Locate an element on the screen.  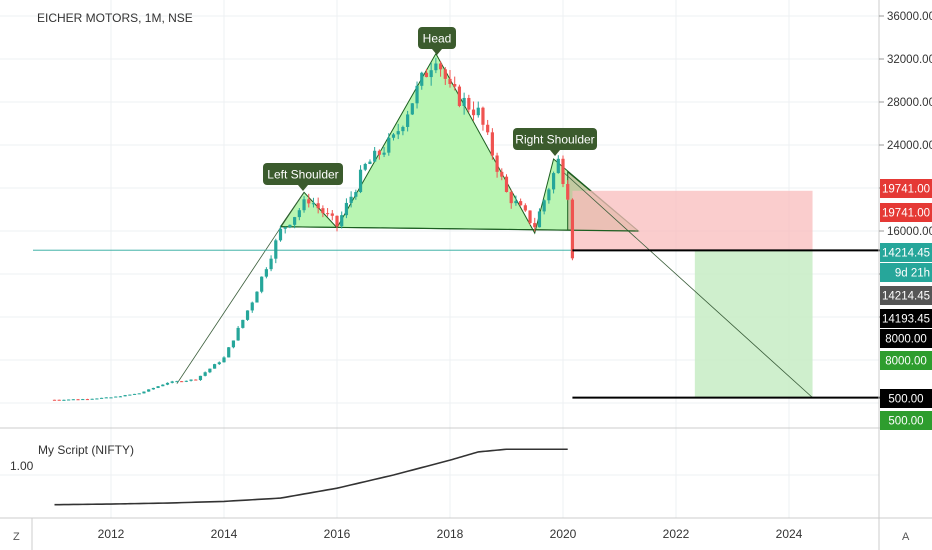
time-tick: 2014 is located at coordinates (224, 534).